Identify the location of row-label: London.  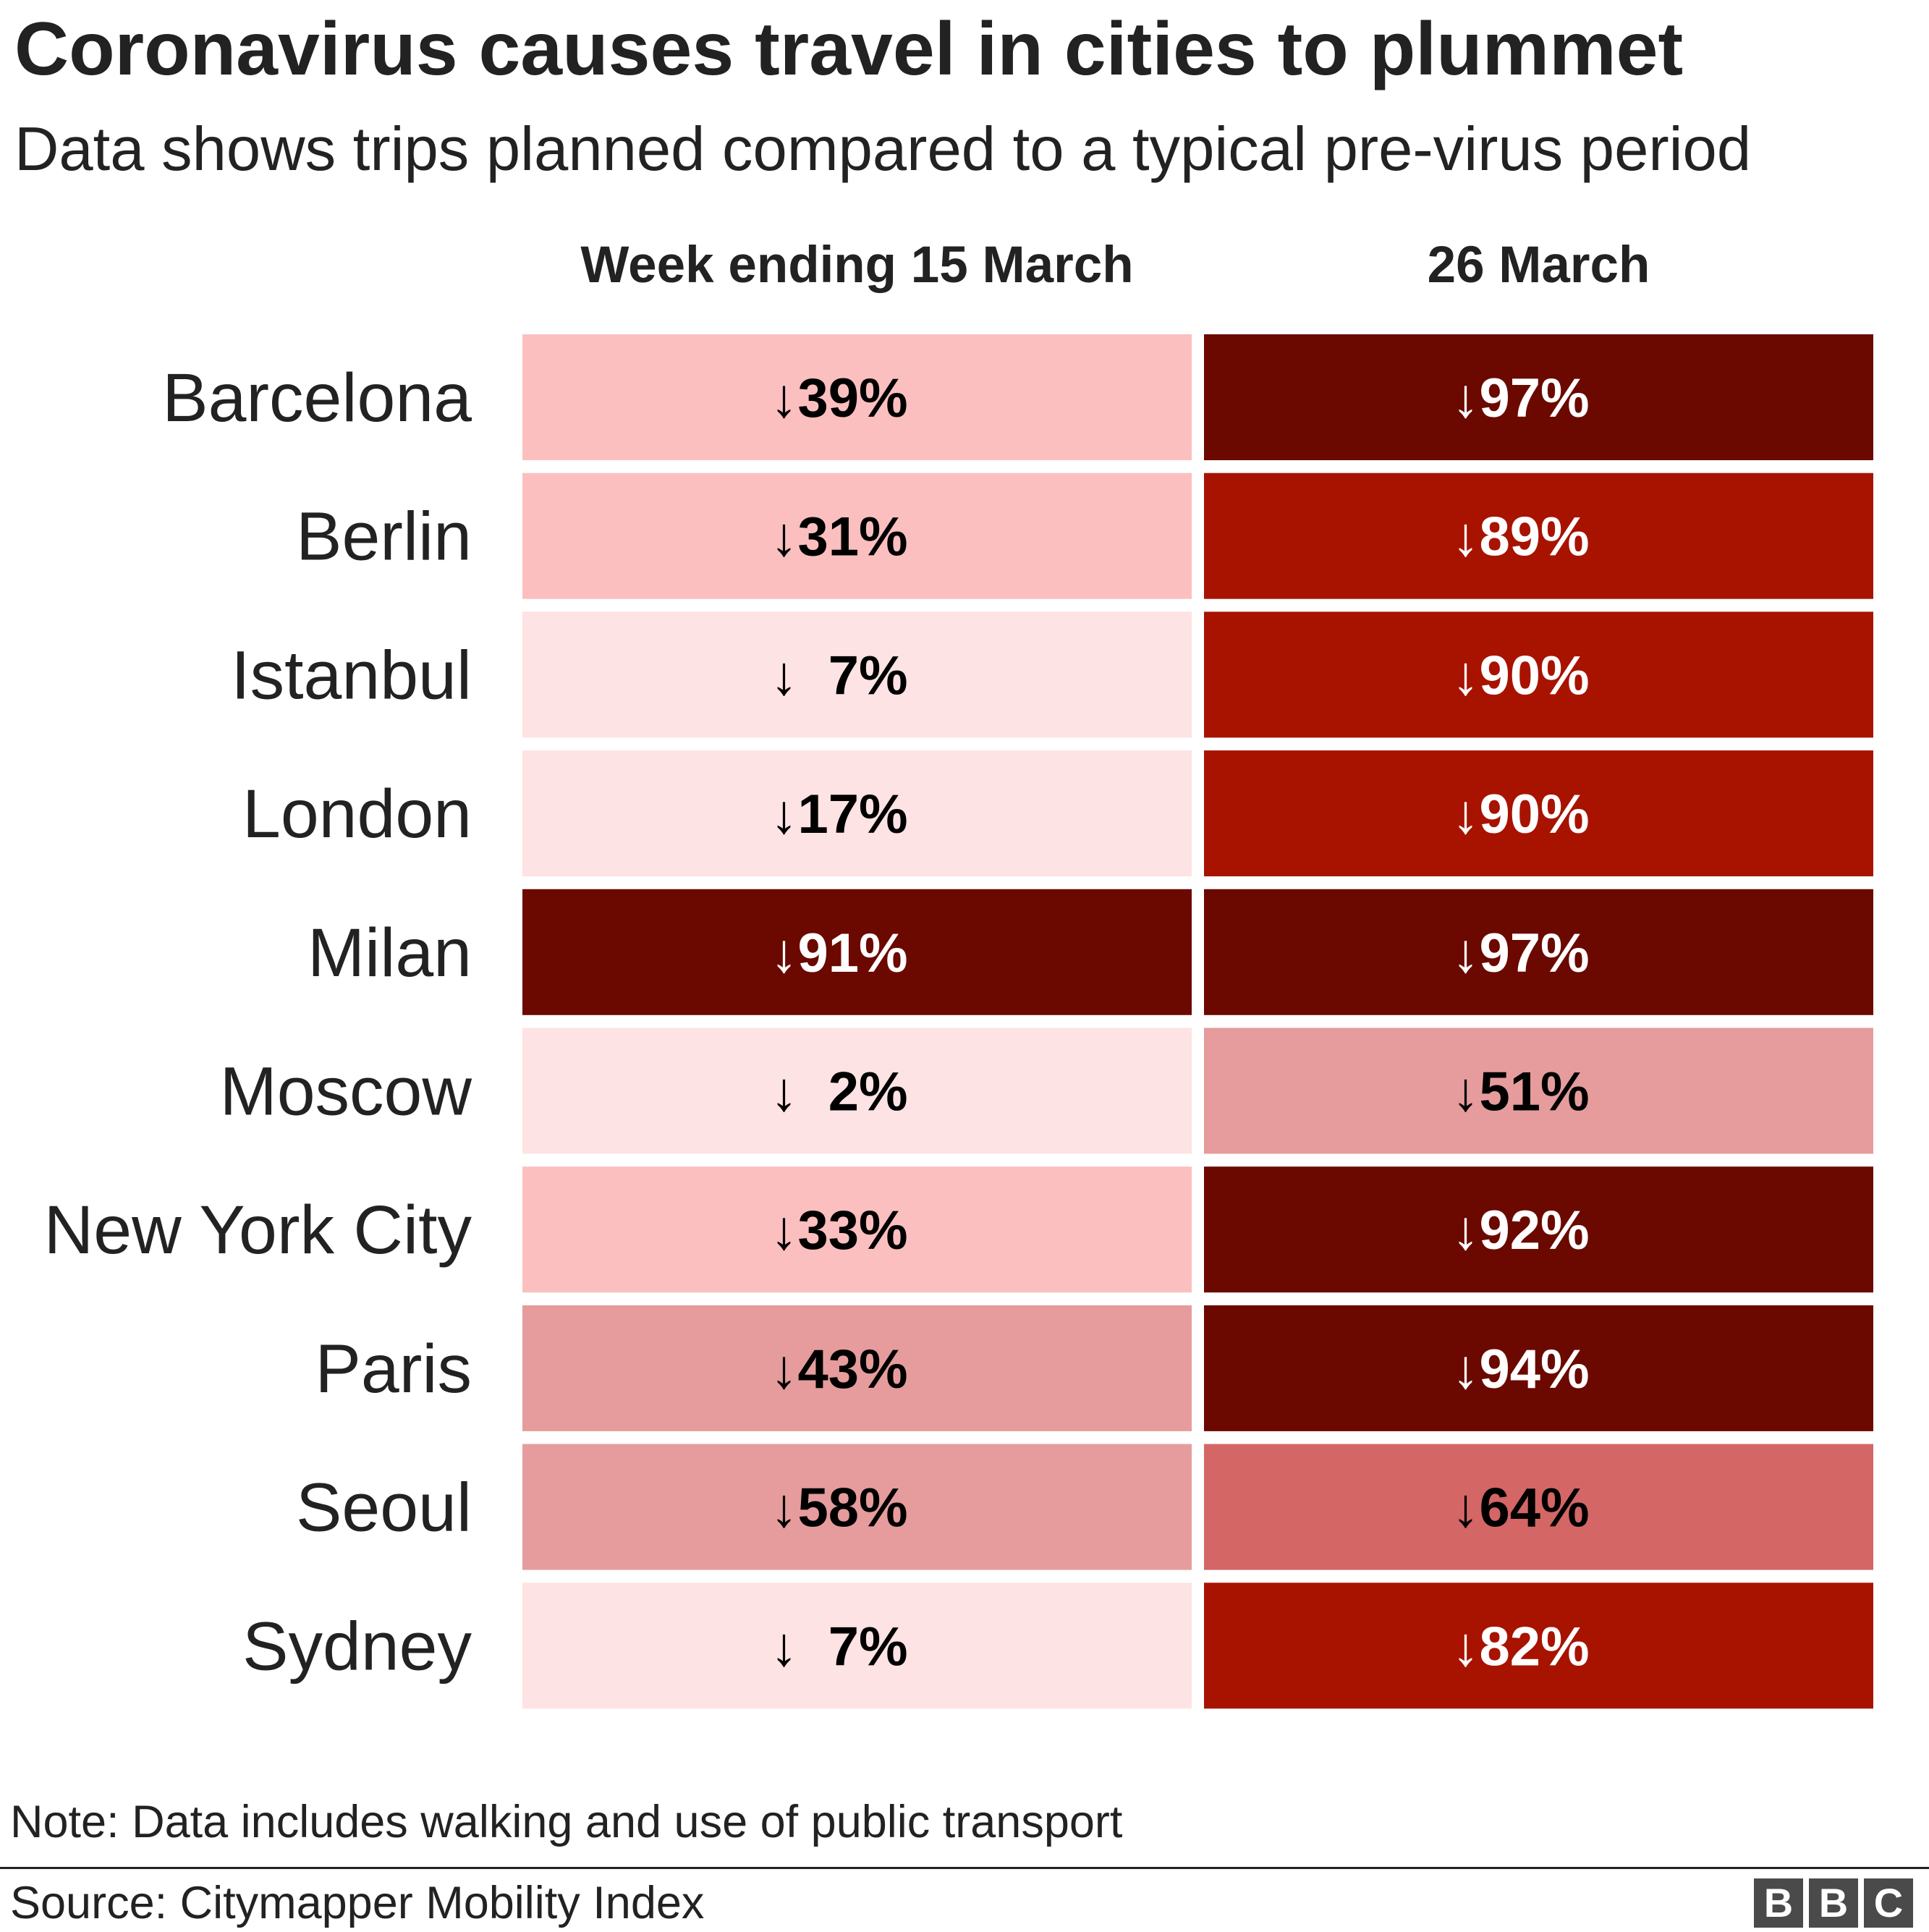
(357, 814).